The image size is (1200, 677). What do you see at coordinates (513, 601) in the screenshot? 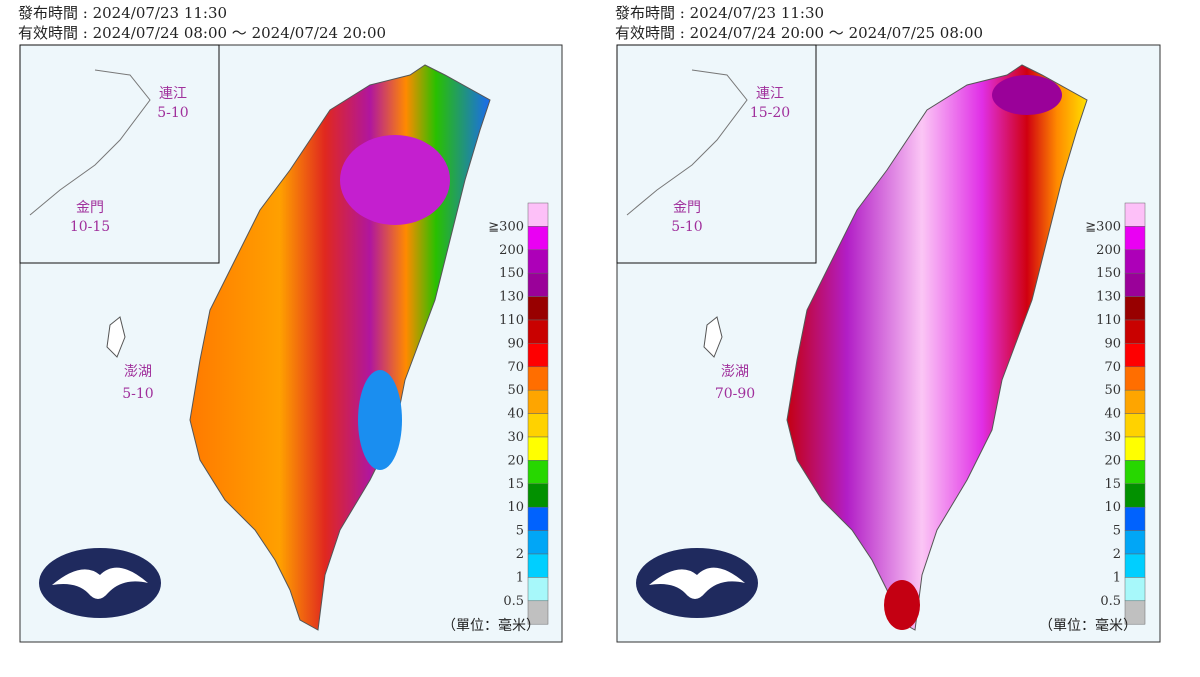
I see `legend-label: 0.5` at bounding box center [513, 601].